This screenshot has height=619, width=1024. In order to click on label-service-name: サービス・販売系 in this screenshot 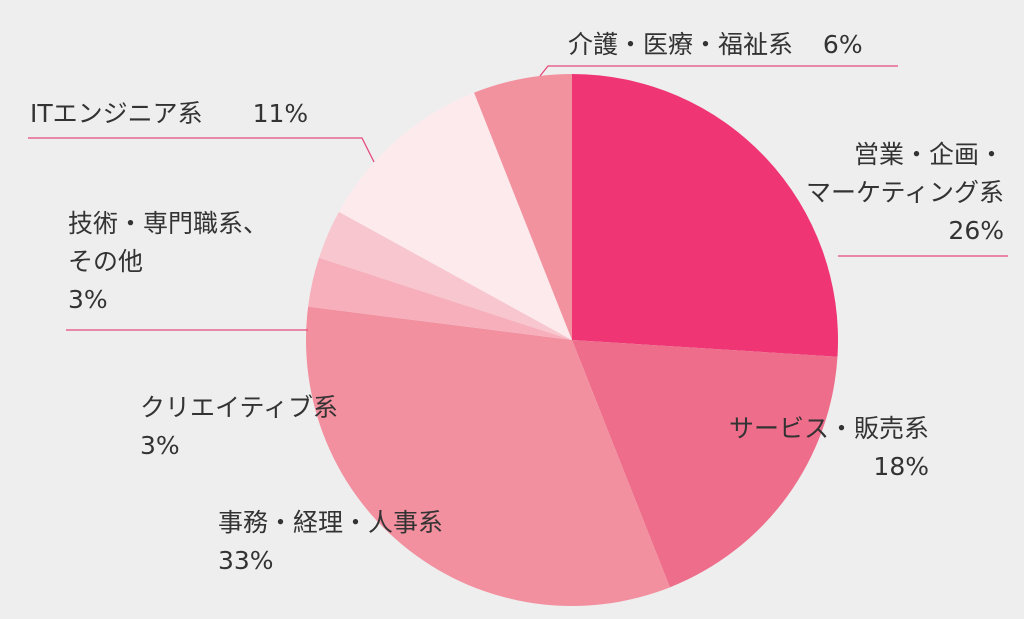, I will do `click(828, 428)`.